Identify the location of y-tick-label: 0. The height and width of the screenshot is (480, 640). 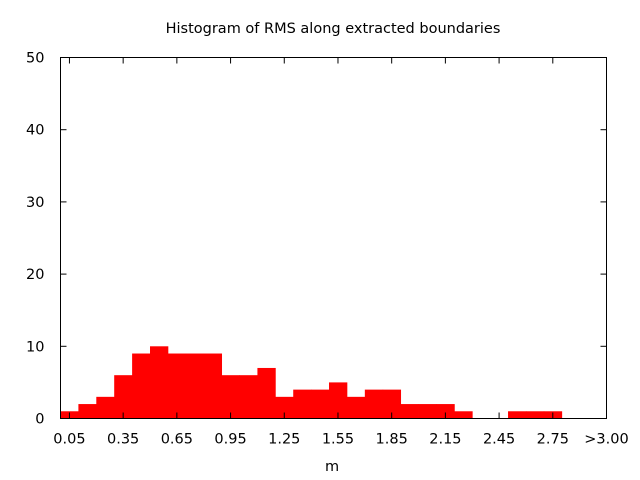
(39, 420).